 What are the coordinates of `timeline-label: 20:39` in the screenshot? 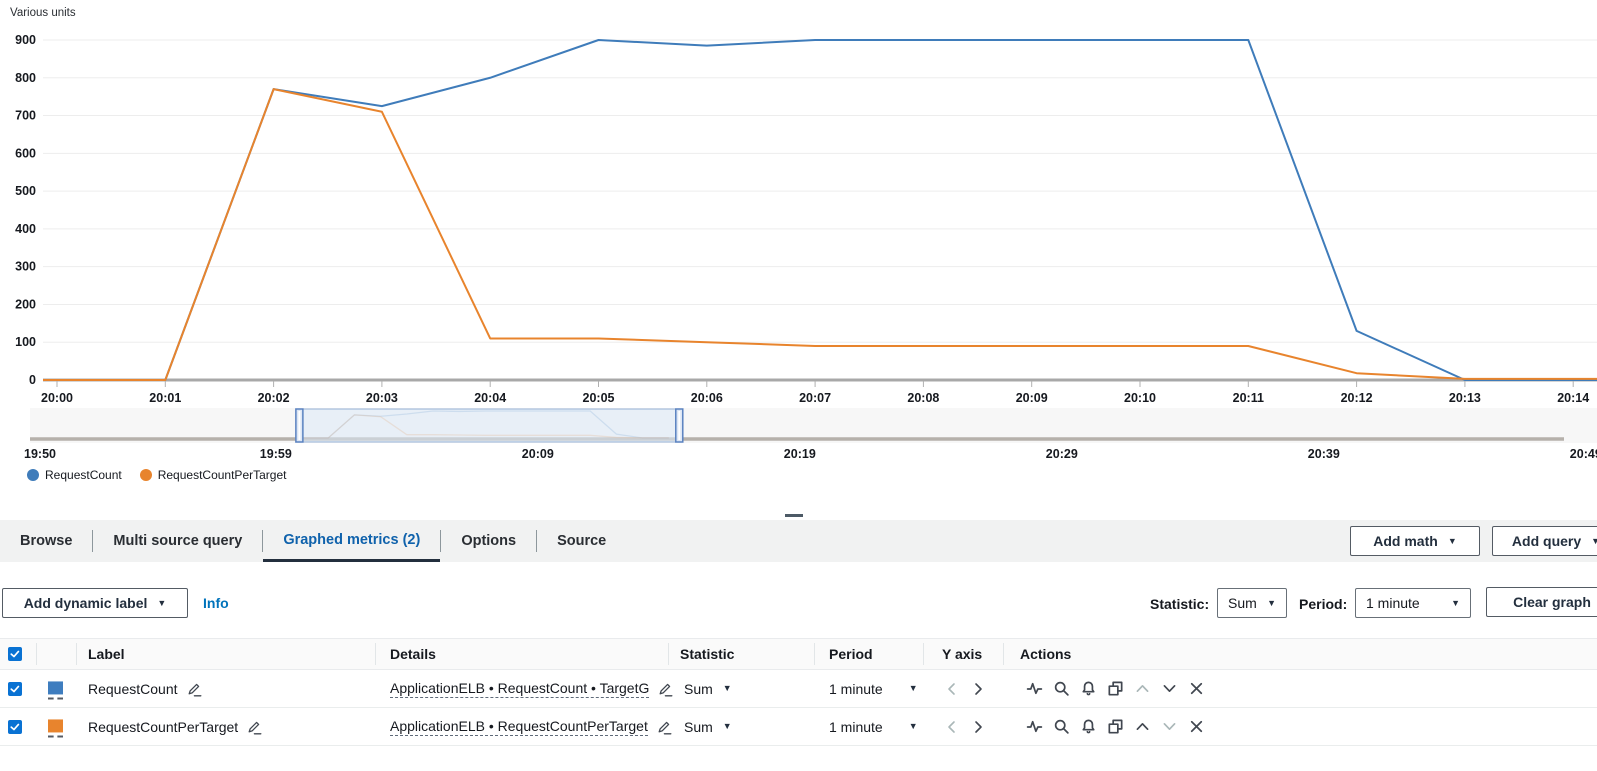 It's located at (1324, 454).